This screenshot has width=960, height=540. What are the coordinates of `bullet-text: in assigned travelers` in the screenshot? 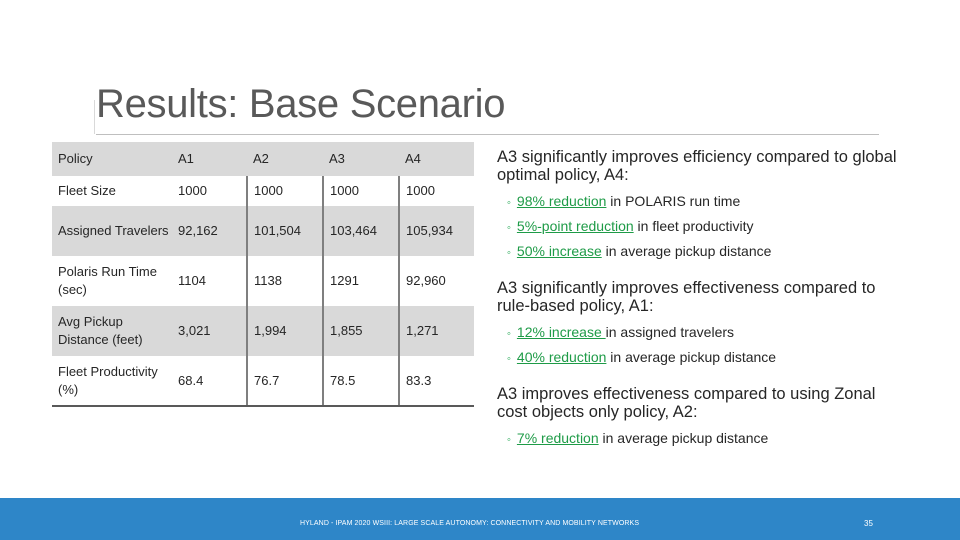 It's located at (670, 332).